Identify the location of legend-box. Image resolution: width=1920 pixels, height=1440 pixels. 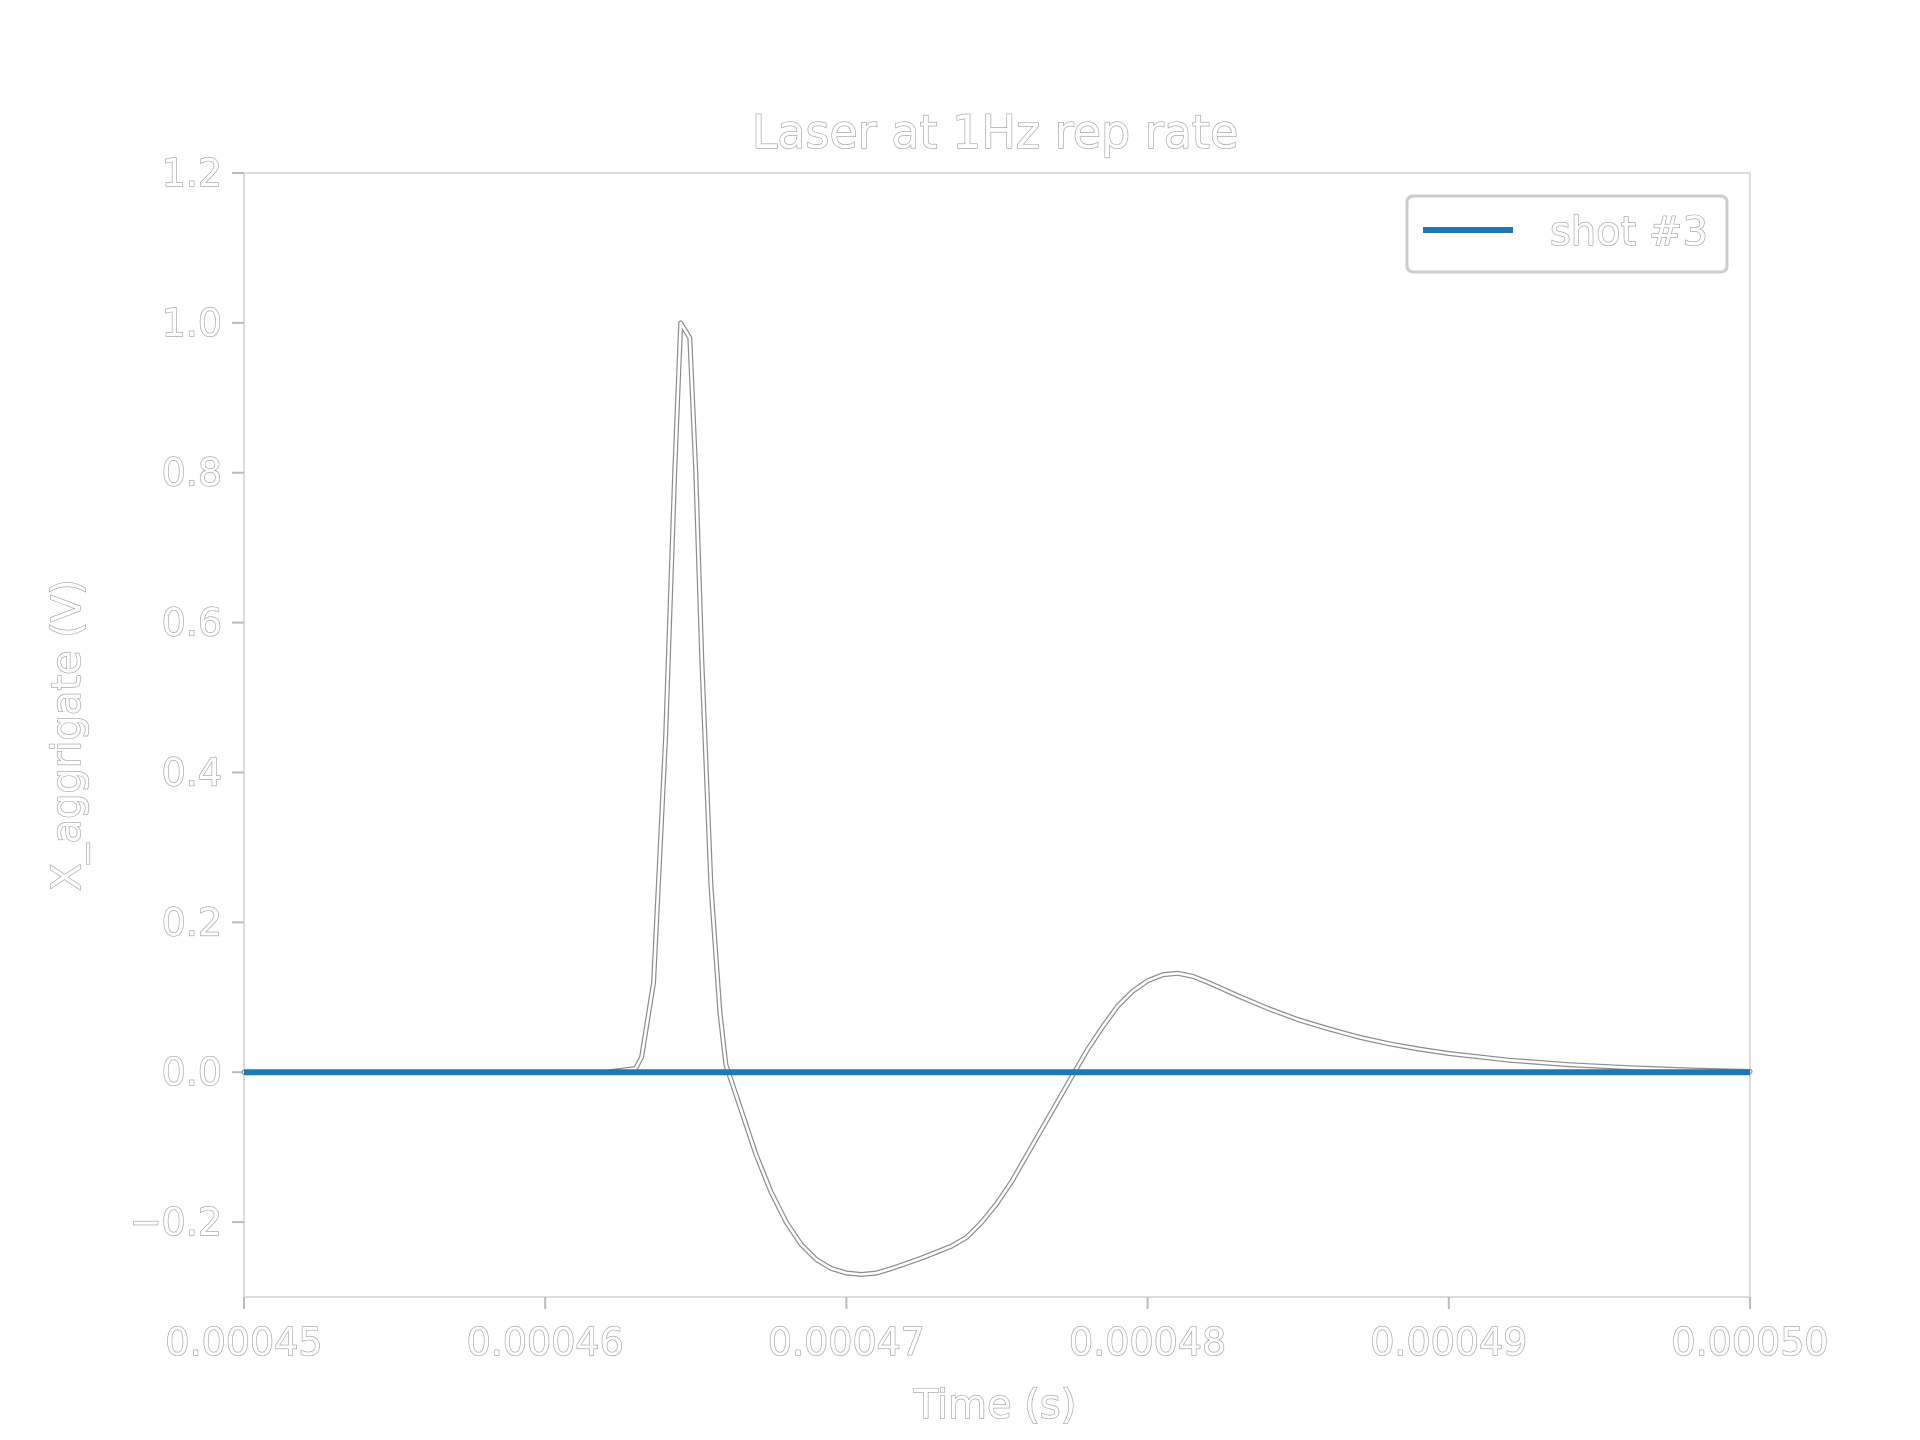
(1567, 234).